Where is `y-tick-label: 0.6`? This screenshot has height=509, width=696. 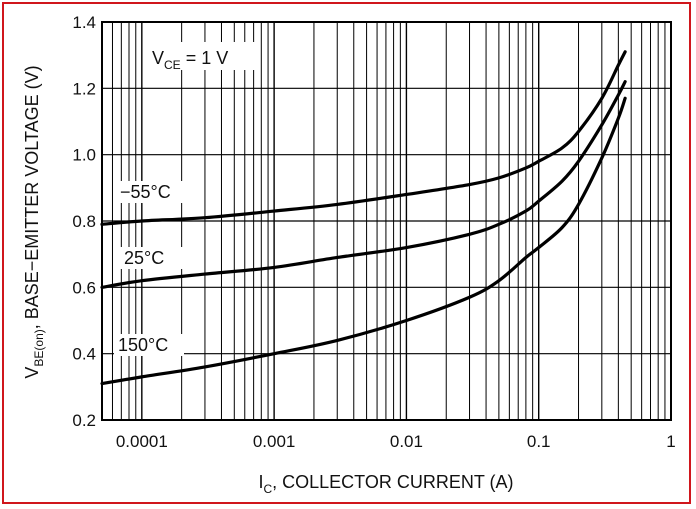 y-tick-label: 0.6 is located at coordinates (84, 287).